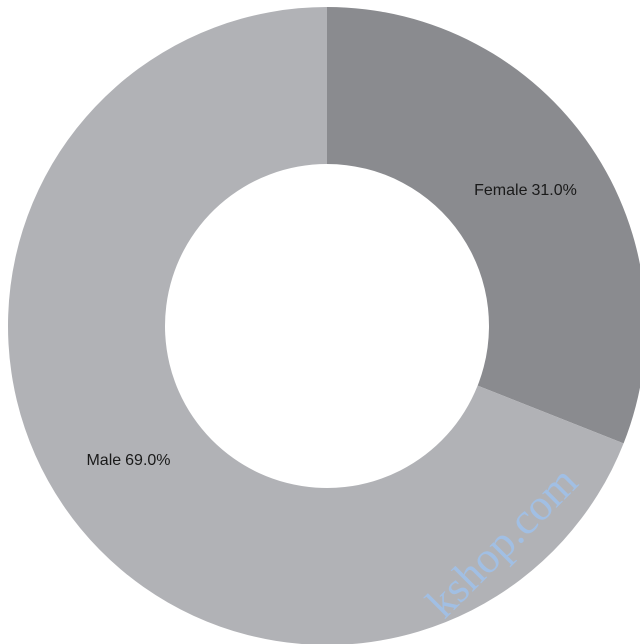  Describe the element at coordinates (103, 460) in the screenshot. I see `category-label: Male` at that location.